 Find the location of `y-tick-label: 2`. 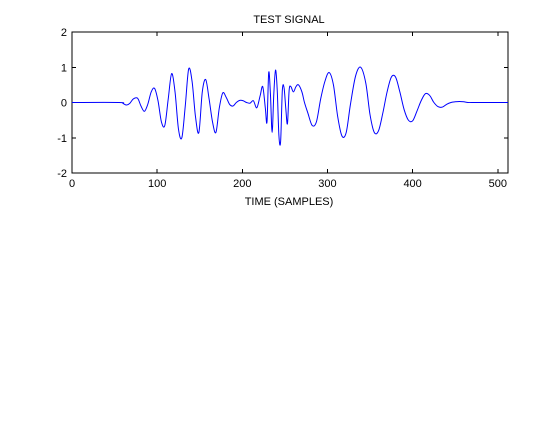

y-tick-label: 2 is located at coordinates (64, 33).